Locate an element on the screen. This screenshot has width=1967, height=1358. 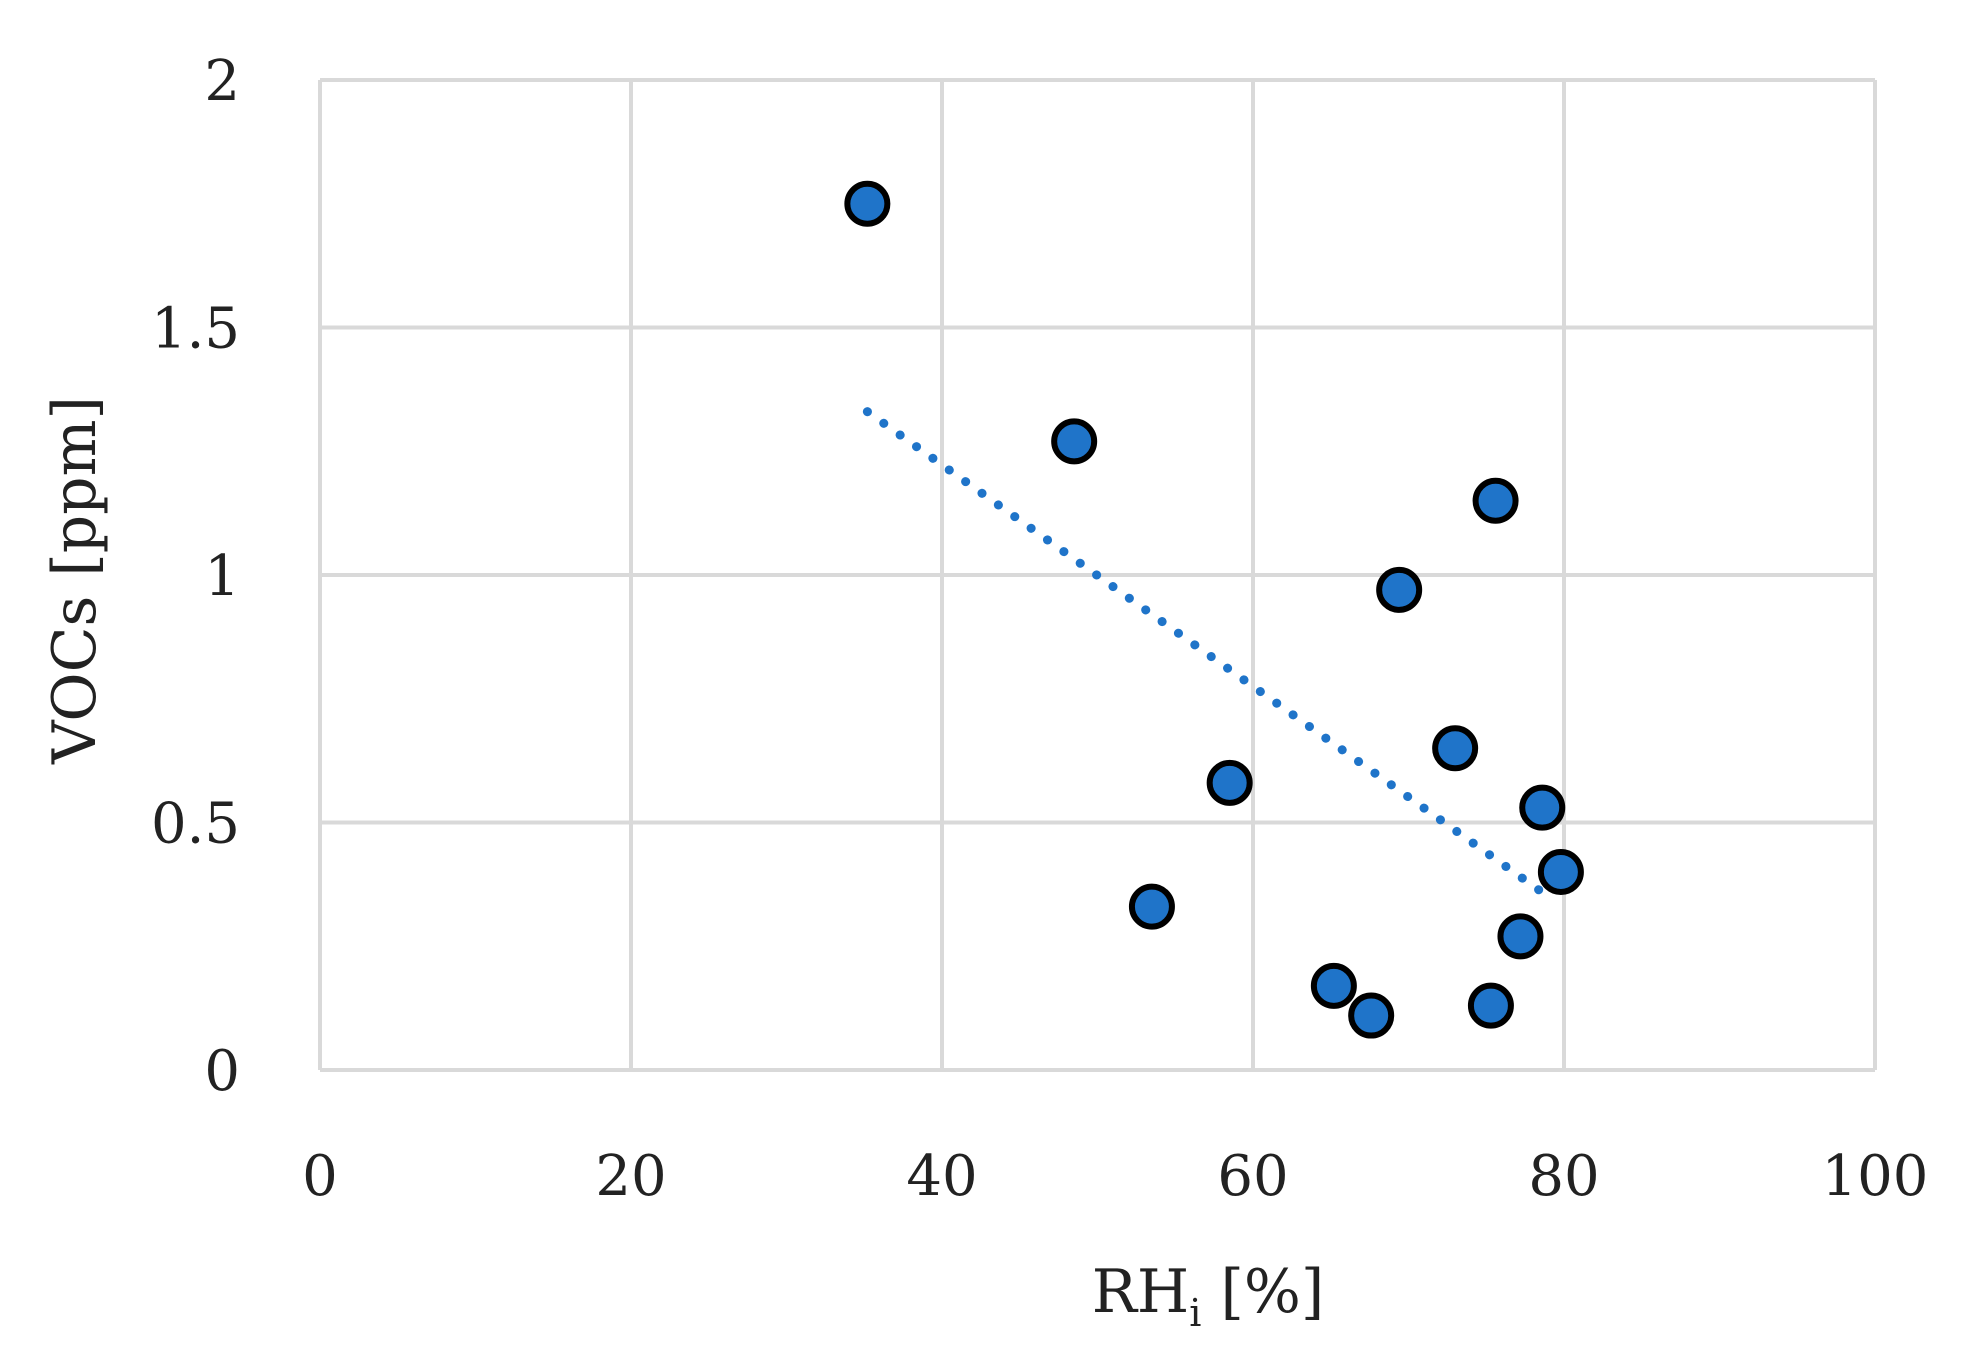
x-tick-label: 40 is located at coordinates (941, 1176).